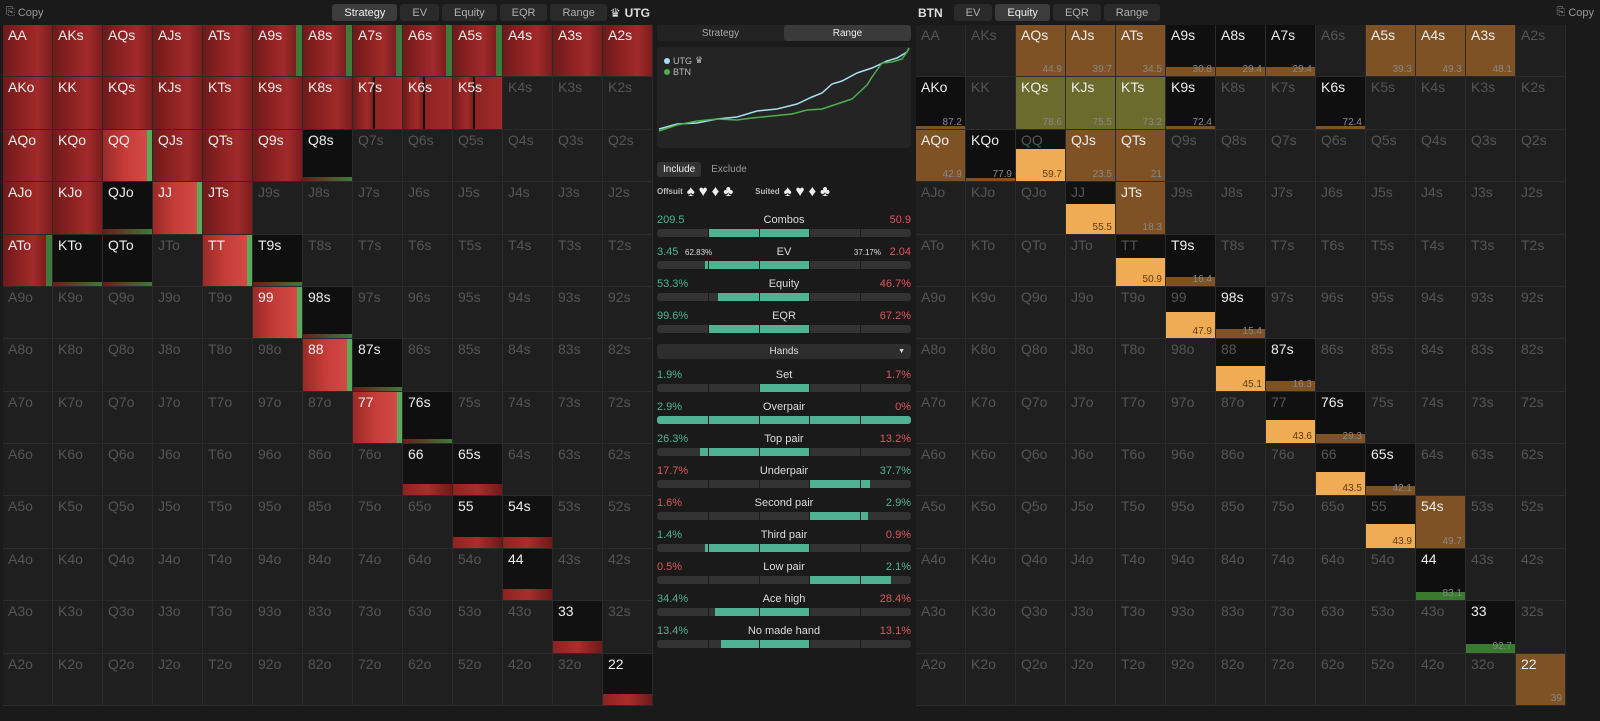  I want to click on hand-cell: 15.4 98s, so click(1241, 313).